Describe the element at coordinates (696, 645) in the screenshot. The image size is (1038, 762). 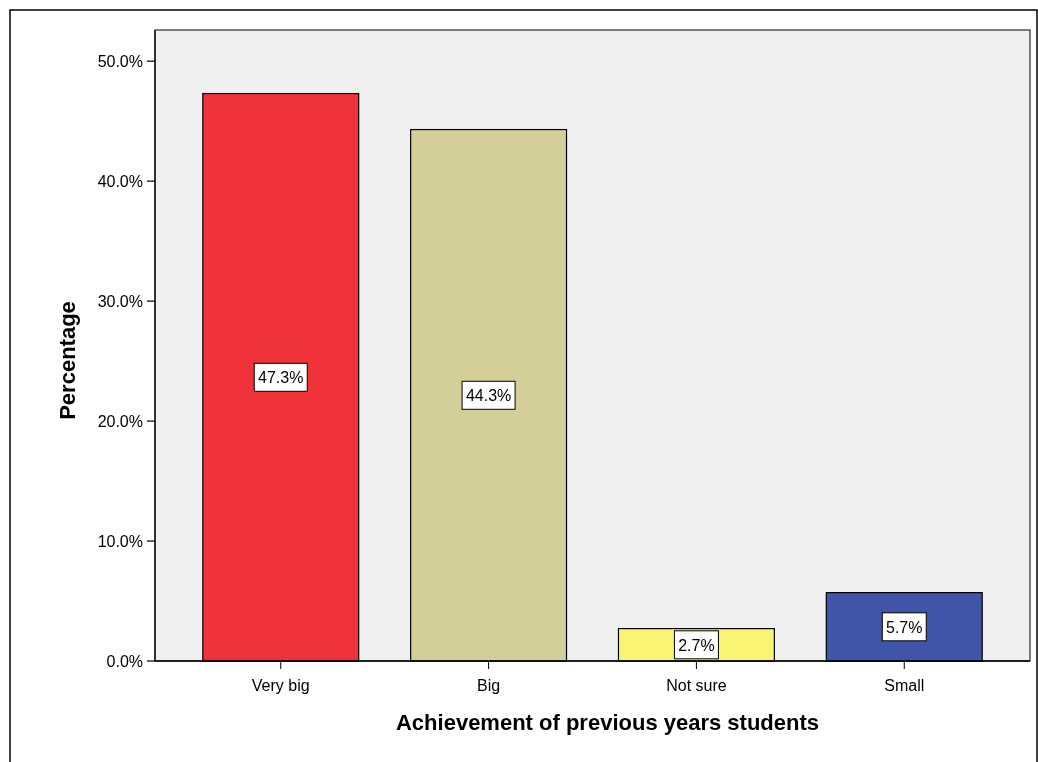
I see `data-label: 2.7%` at that location.